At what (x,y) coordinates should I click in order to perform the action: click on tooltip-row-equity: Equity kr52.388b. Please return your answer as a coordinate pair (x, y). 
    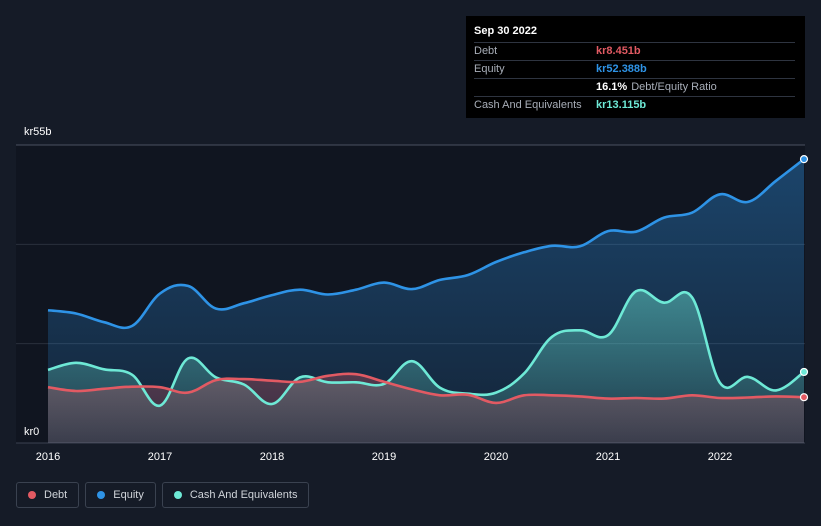
    Looking at the image, I should click on (634, 69).